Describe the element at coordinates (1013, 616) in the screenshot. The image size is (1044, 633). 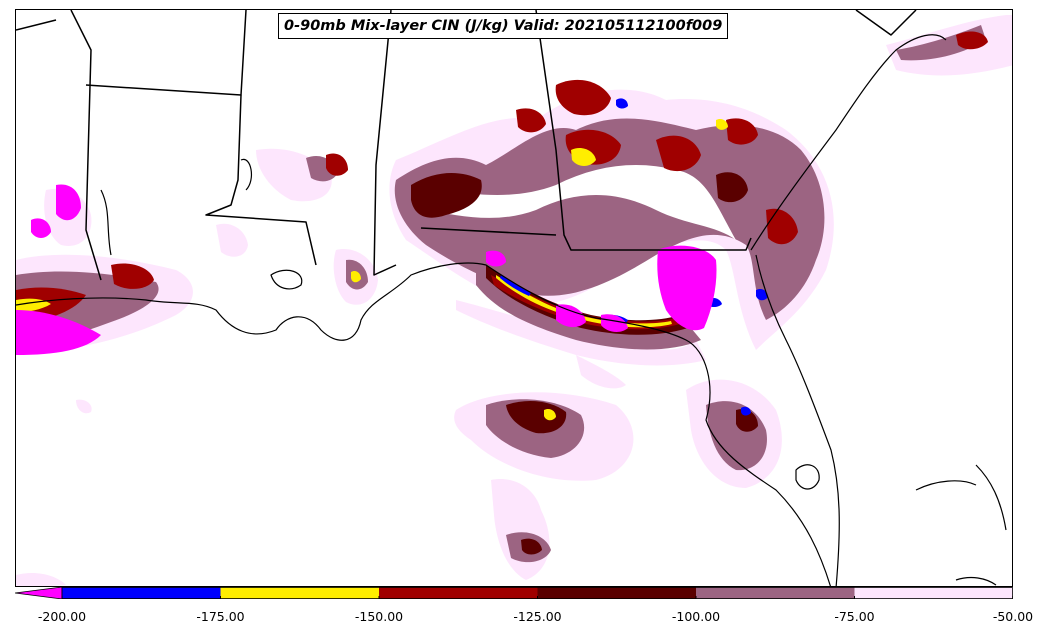
I see `colorbar-tick-label: -50.00` at that location.